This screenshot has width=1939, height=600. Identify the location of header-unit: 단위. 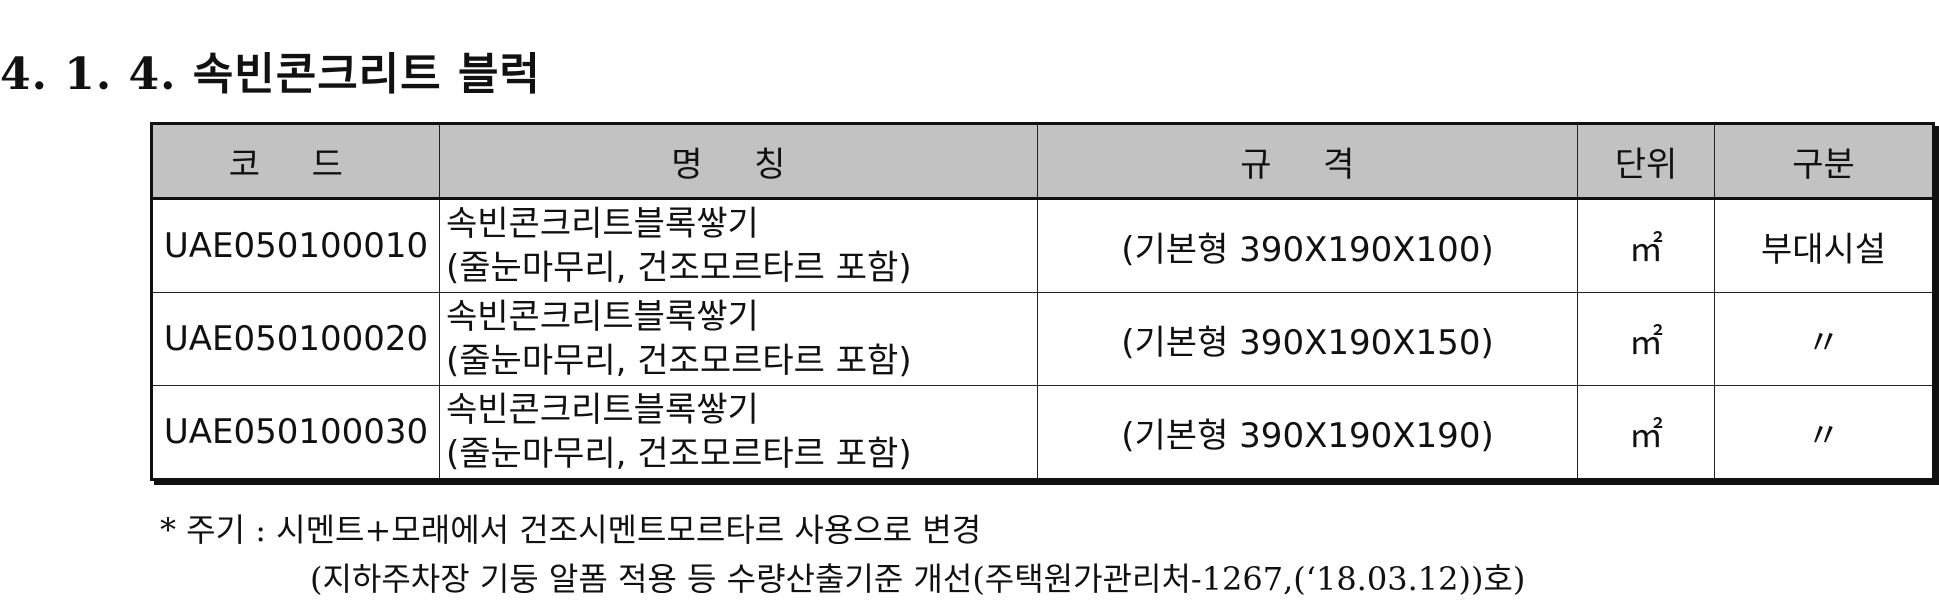
(1646, 161).